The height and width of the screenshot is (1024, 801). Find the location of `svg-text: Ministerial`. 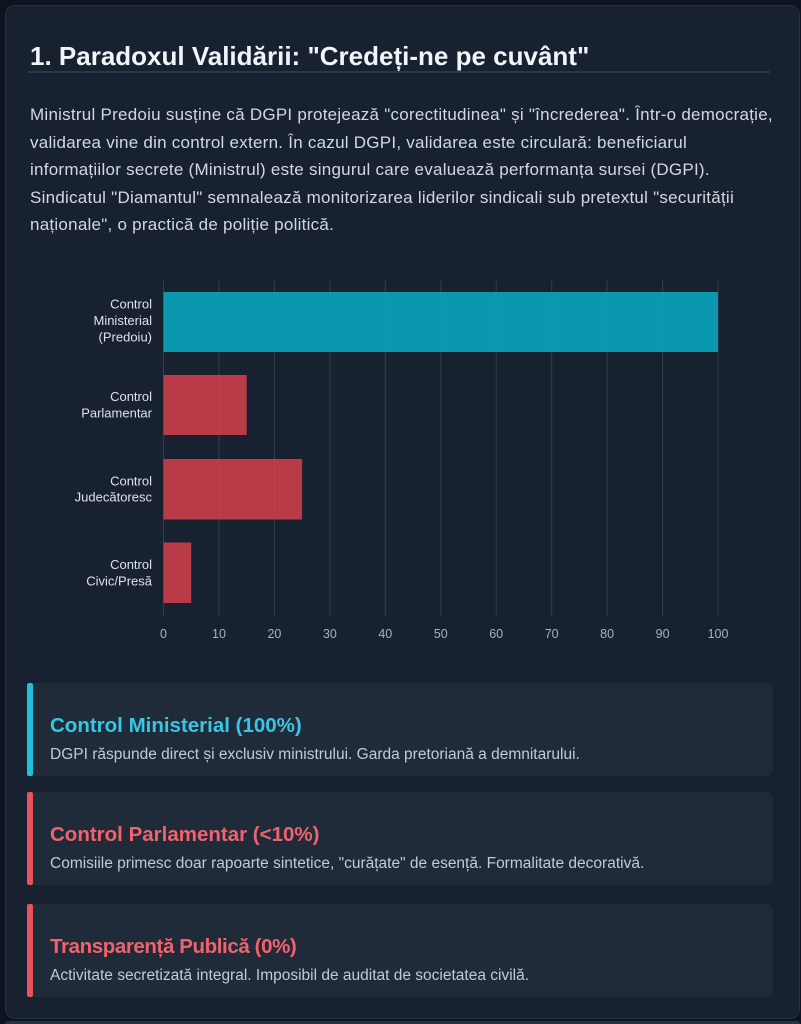

svg-text: Ministerial is located at coordinates (122, 320).